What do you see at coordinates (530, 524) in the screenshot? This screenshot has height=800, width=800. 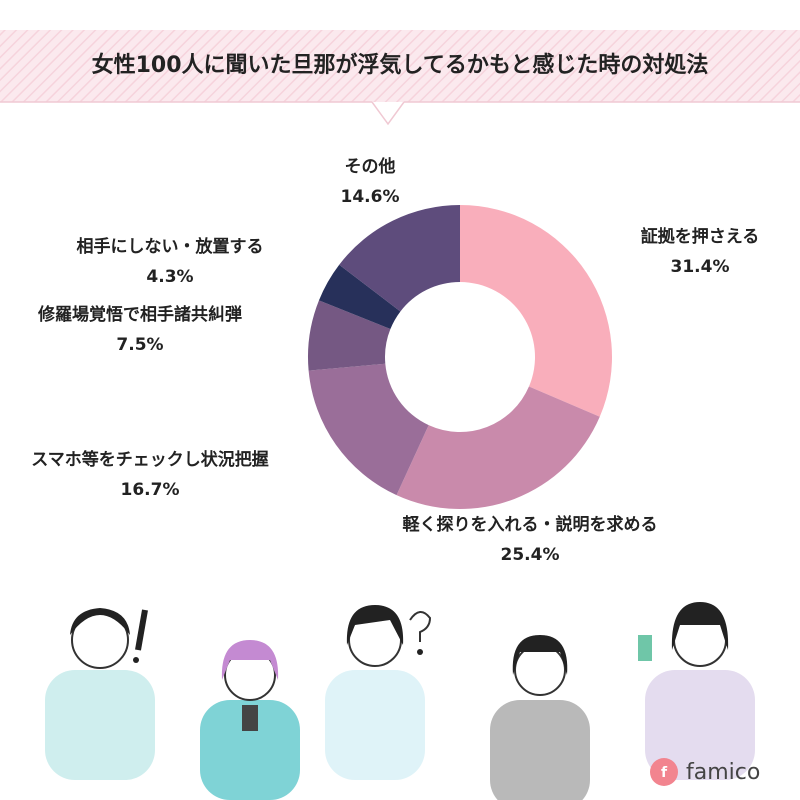 I see `slice-label: 軽く探りを入れる・説明を求める` at bounding box center [530, 524].